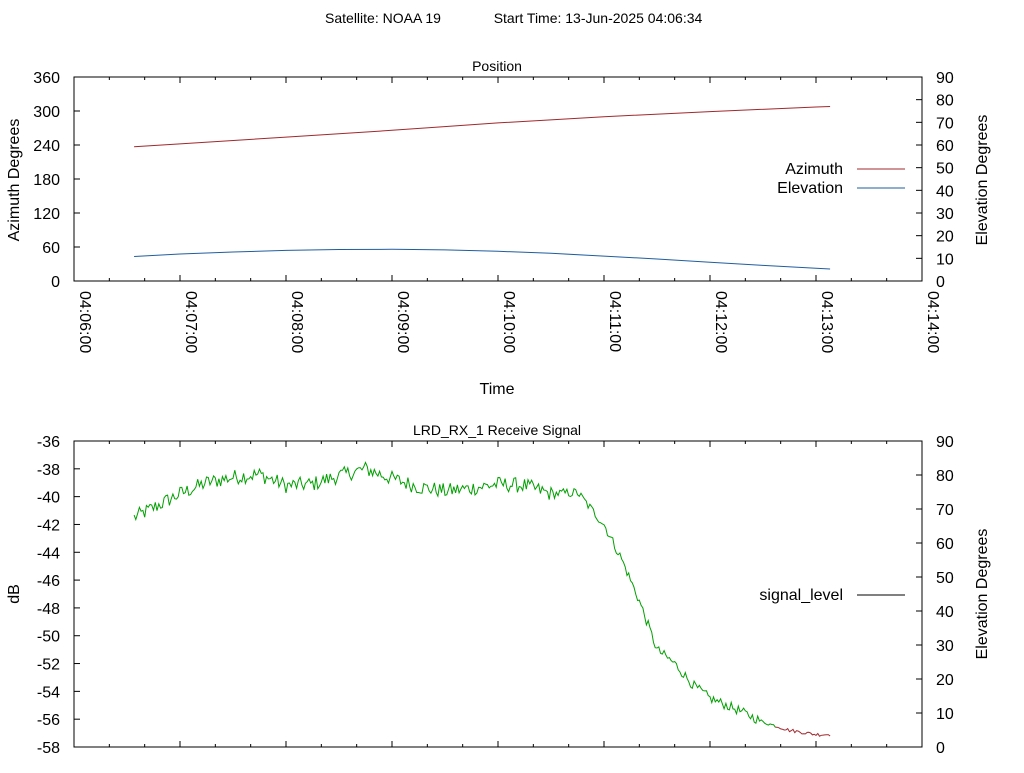 The image size is (1024, 773). Describe the element at coordinates (497, 389) in the screenshot. I see `position-xlabel: Time` at that location.